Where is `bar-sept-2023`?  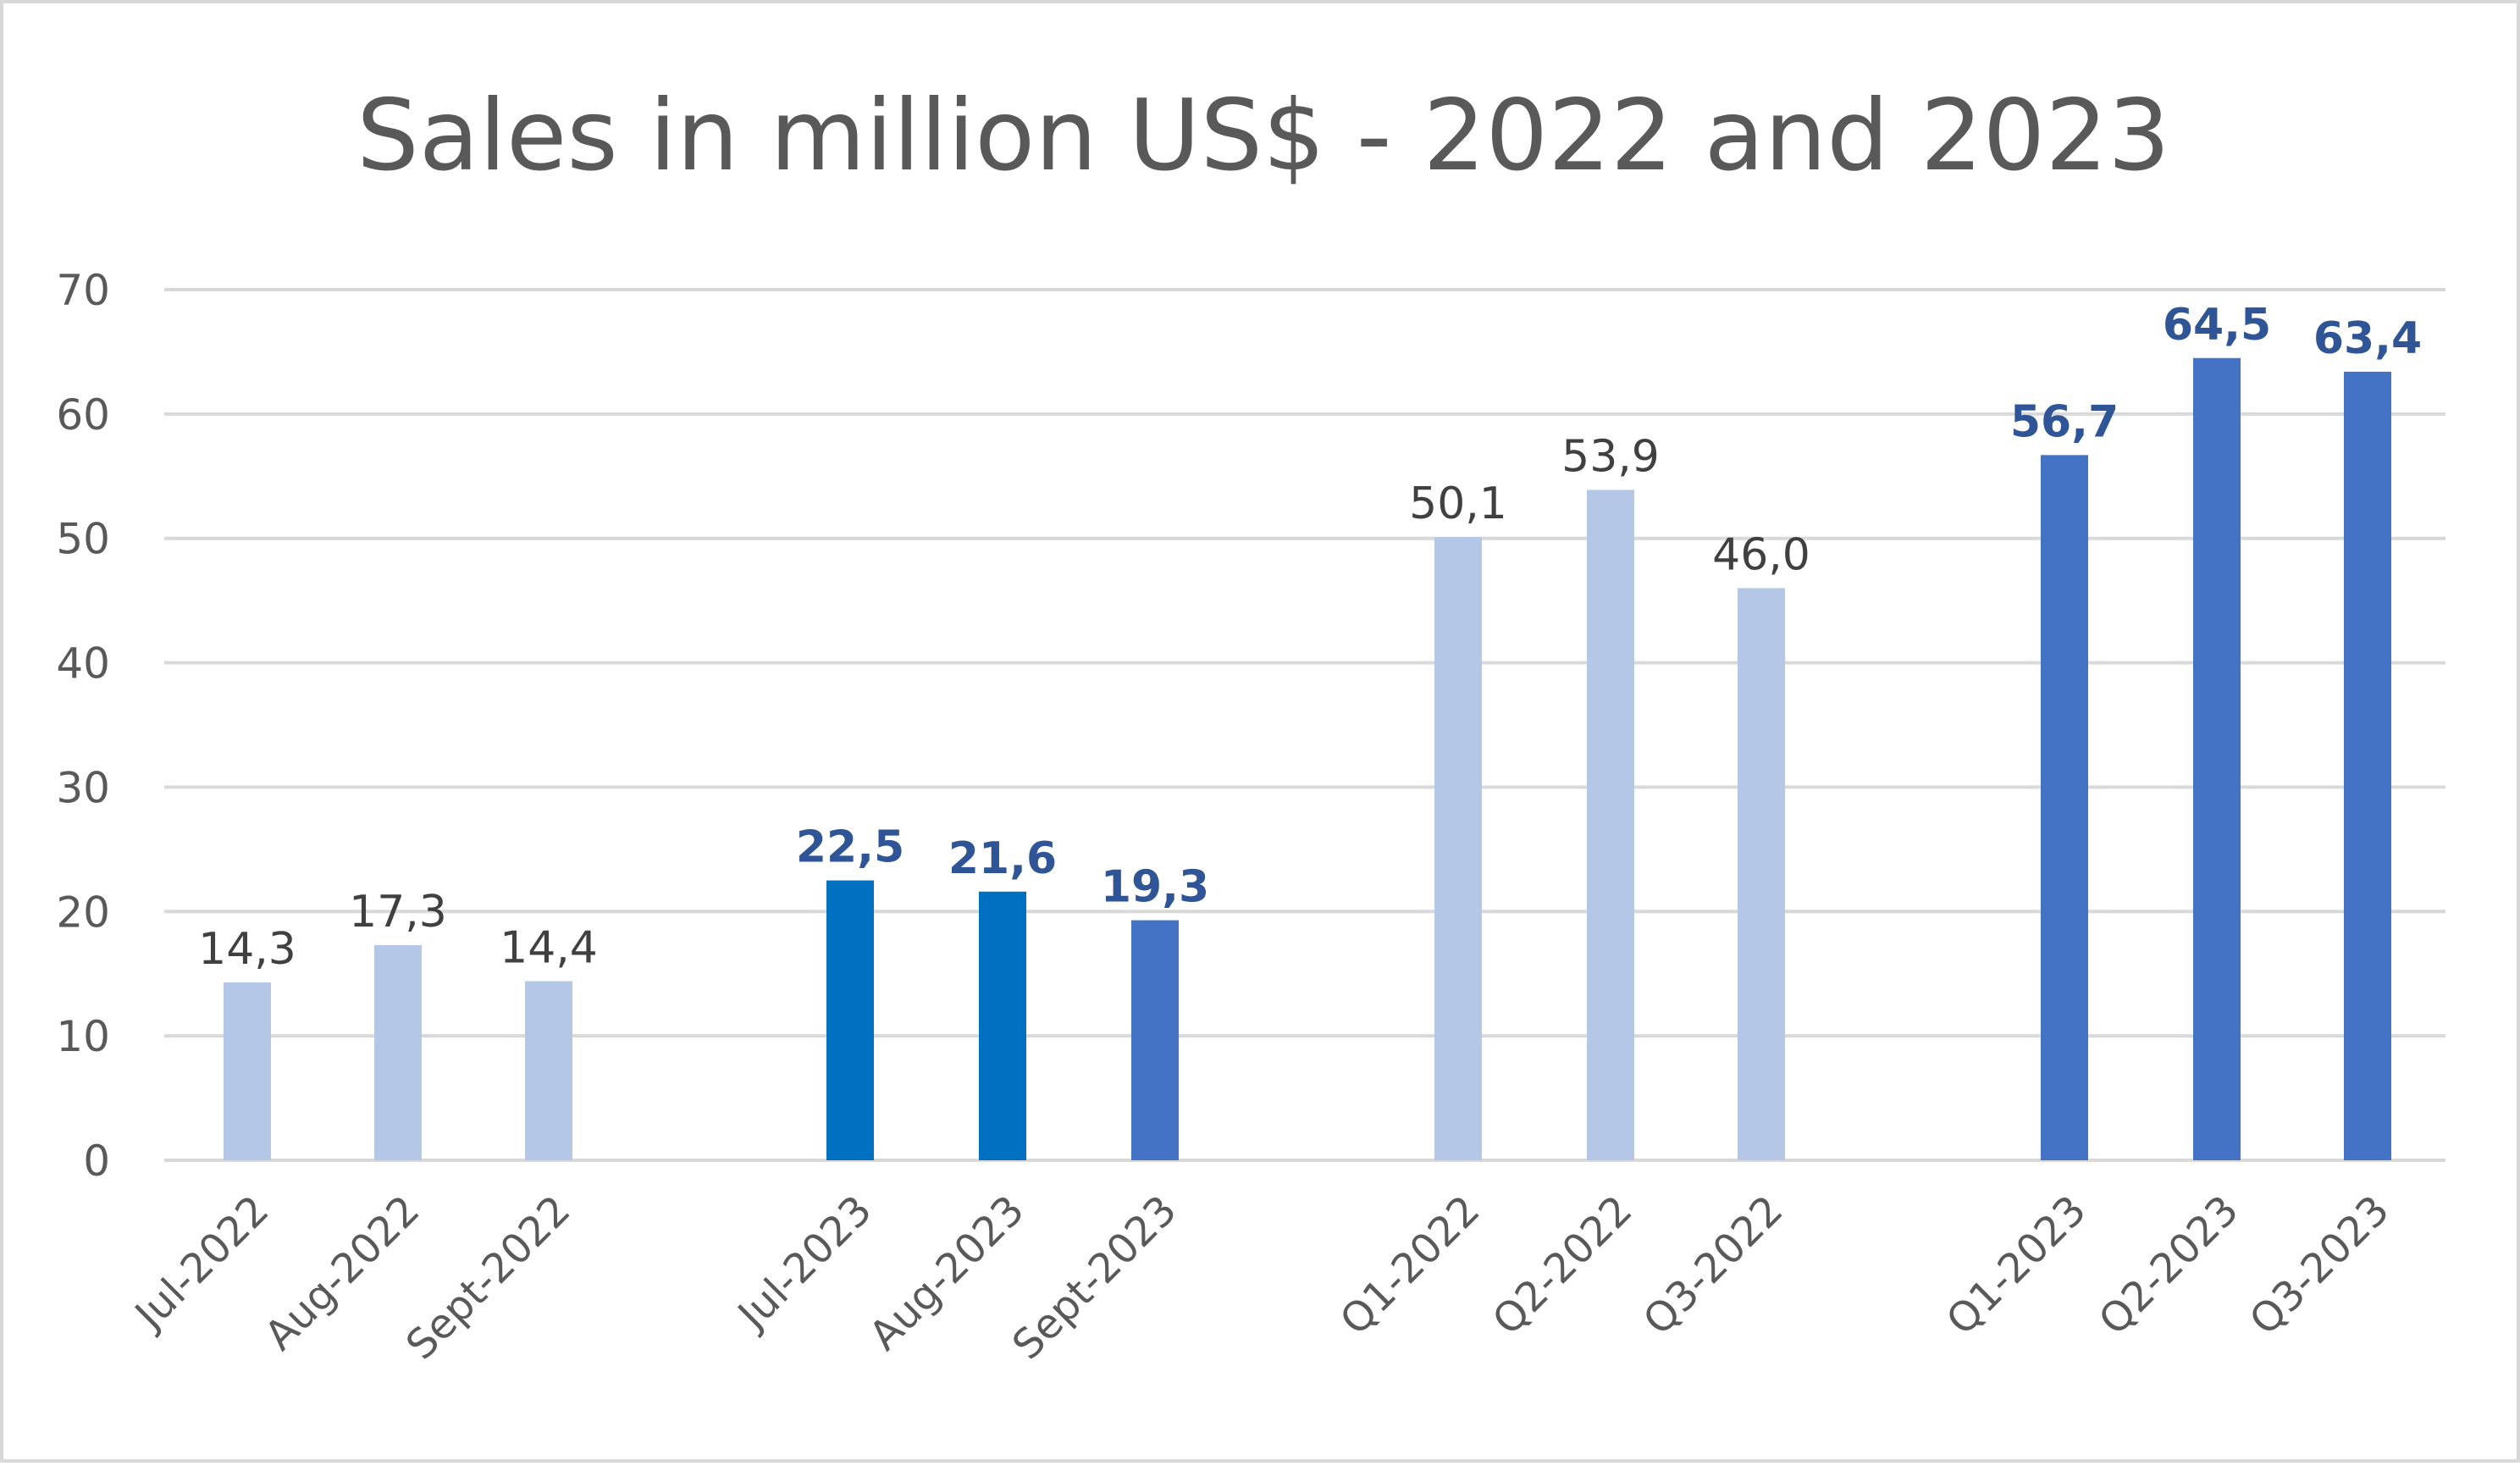
bar-sept-2023 is located at coordinates (1155, 1040).